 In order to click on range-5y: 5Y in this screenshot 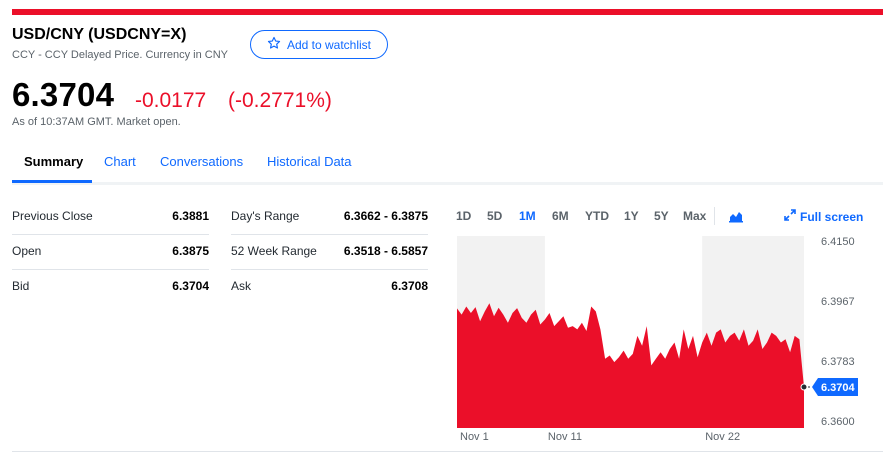, I will do `click(661, 216)`.